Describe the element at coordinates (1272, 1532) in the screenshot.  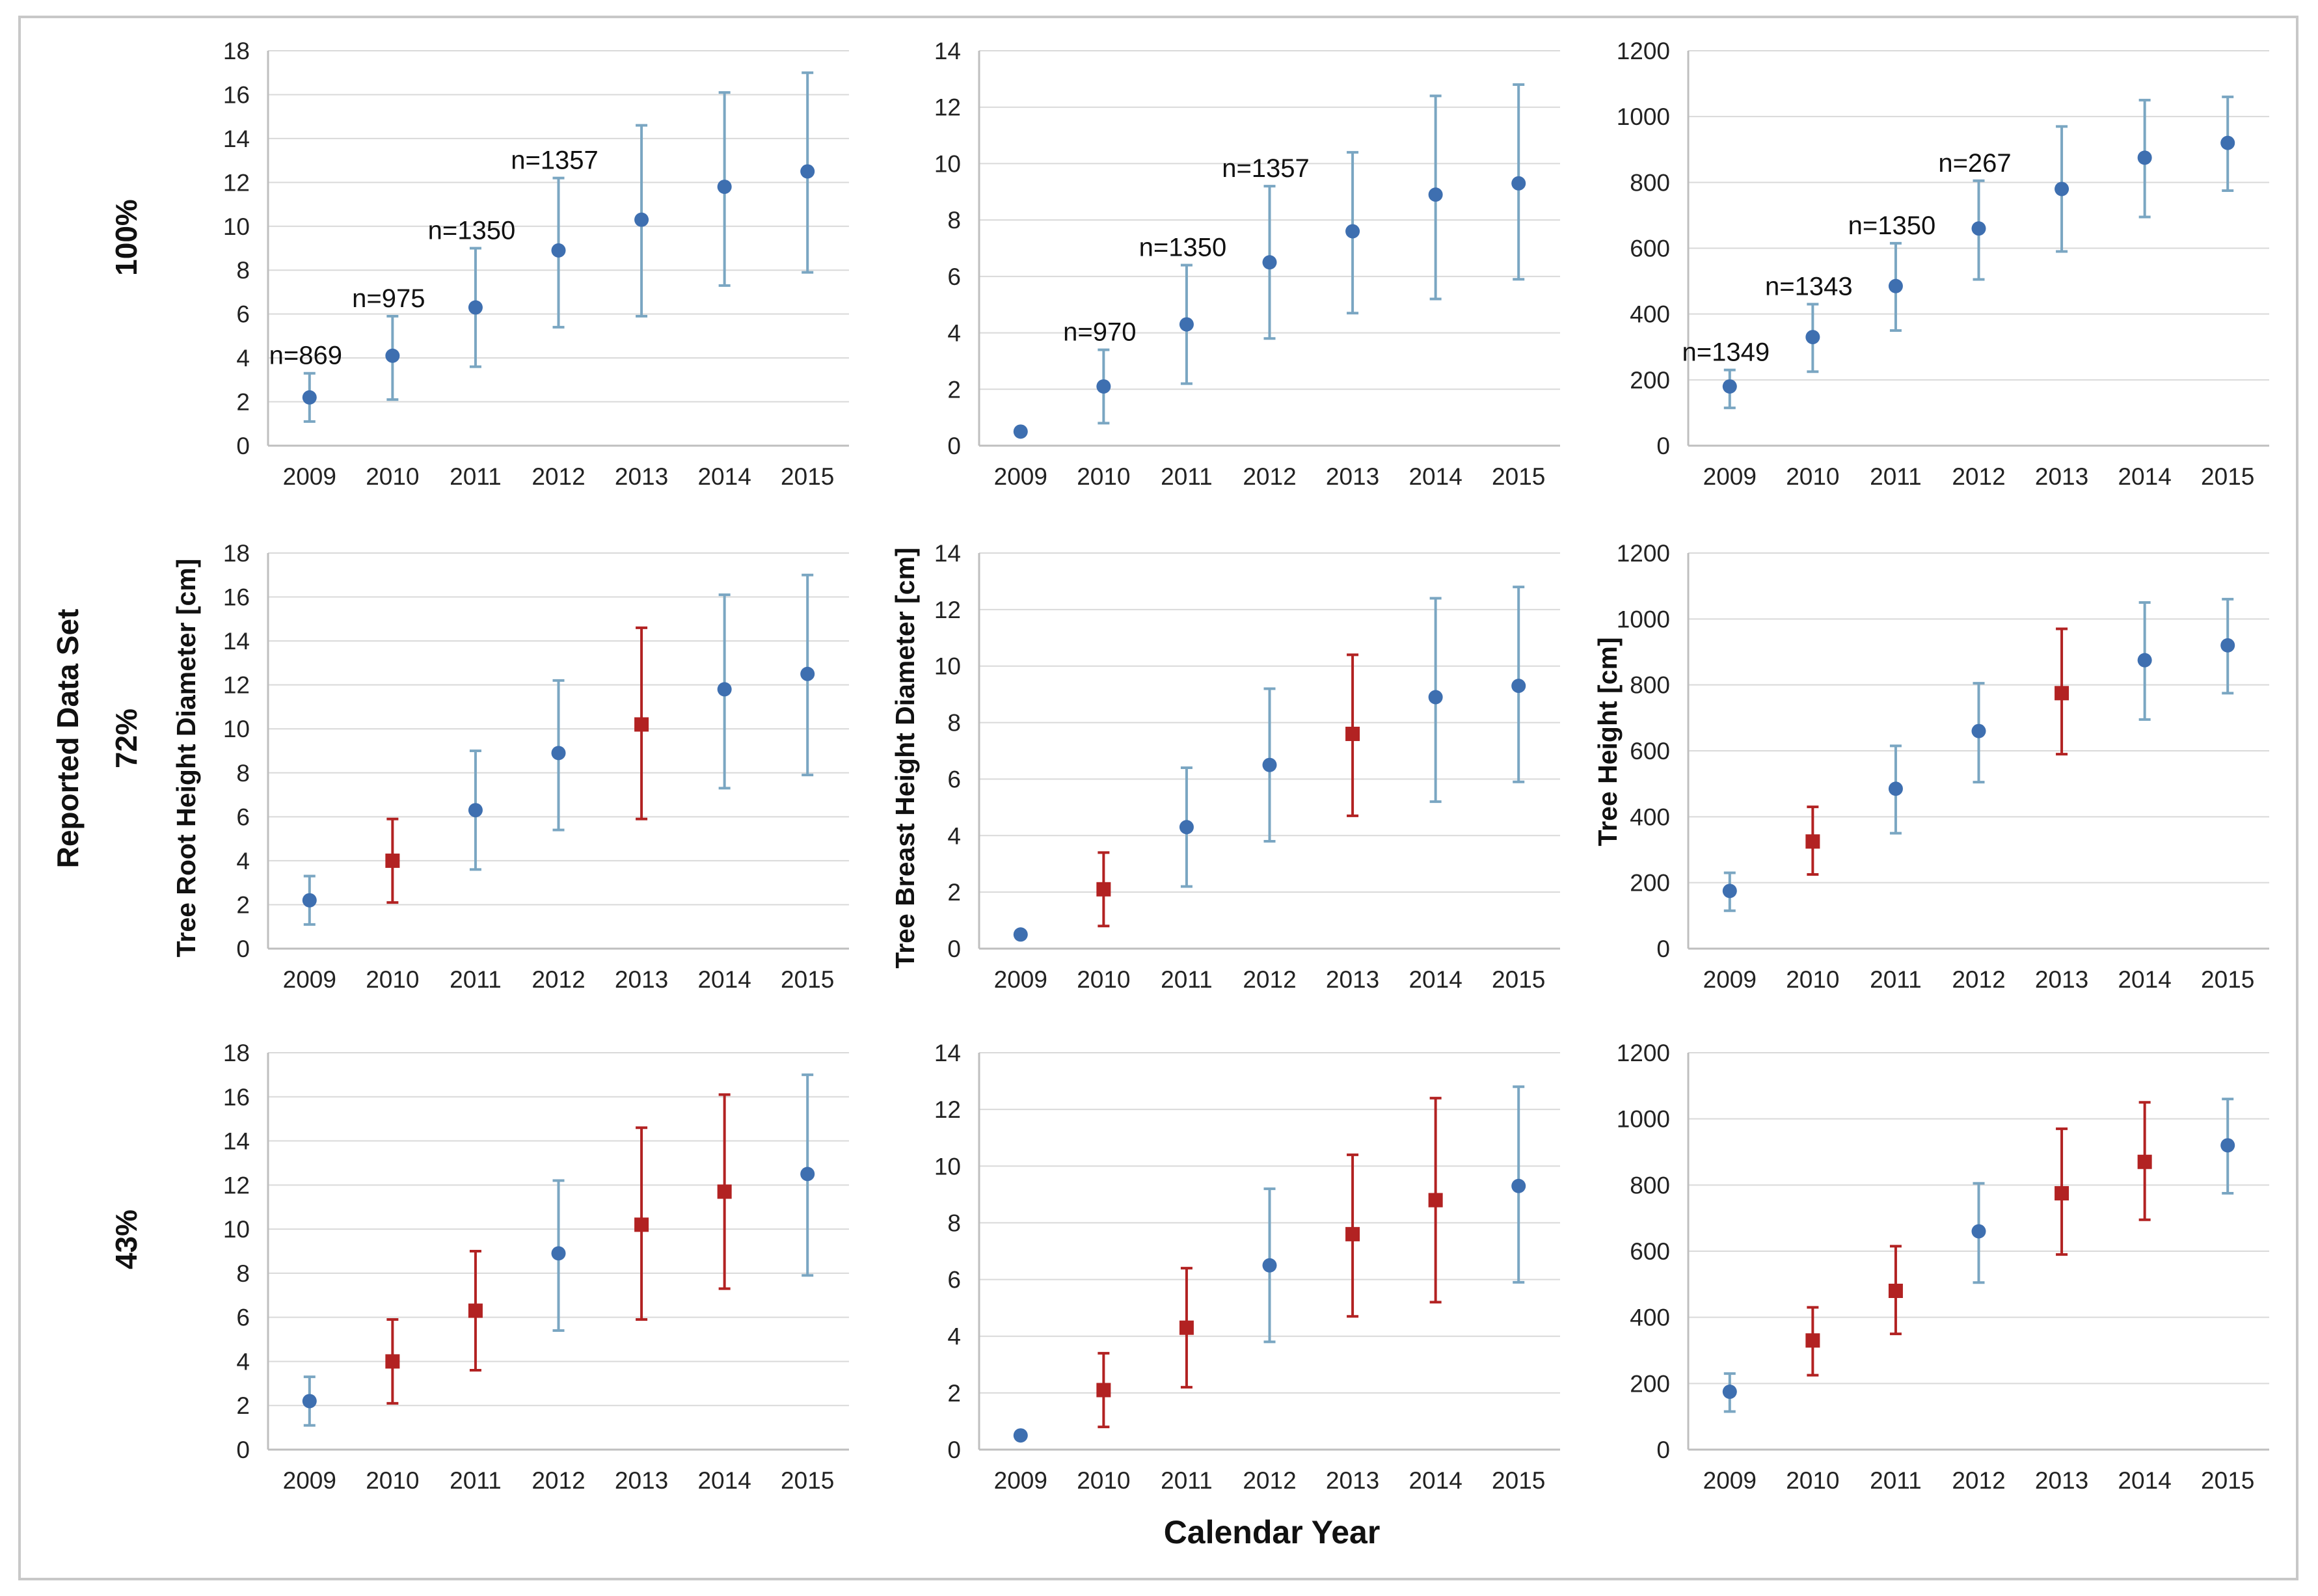
I see `x-title-calendar-year: Calendar Year` at that location.